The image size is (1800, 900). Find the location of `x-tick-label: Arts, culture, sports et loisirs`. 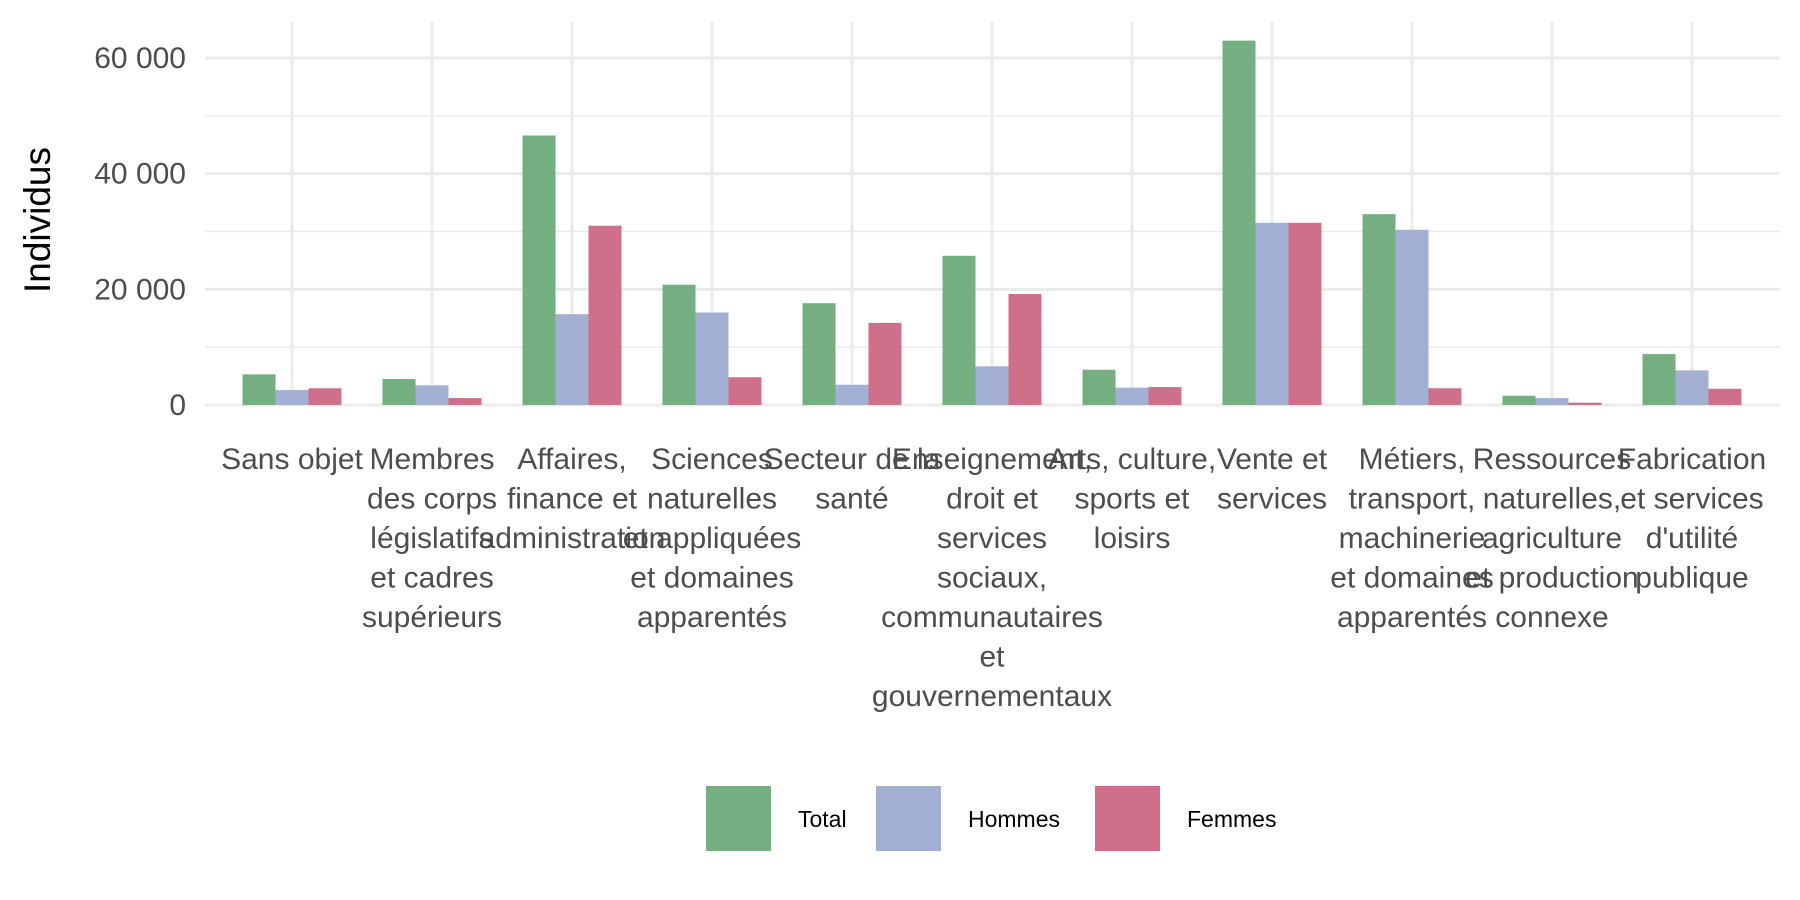

x-tick-label: Arts, culture, sports et loisirs is located at coordinates (1132, 499).